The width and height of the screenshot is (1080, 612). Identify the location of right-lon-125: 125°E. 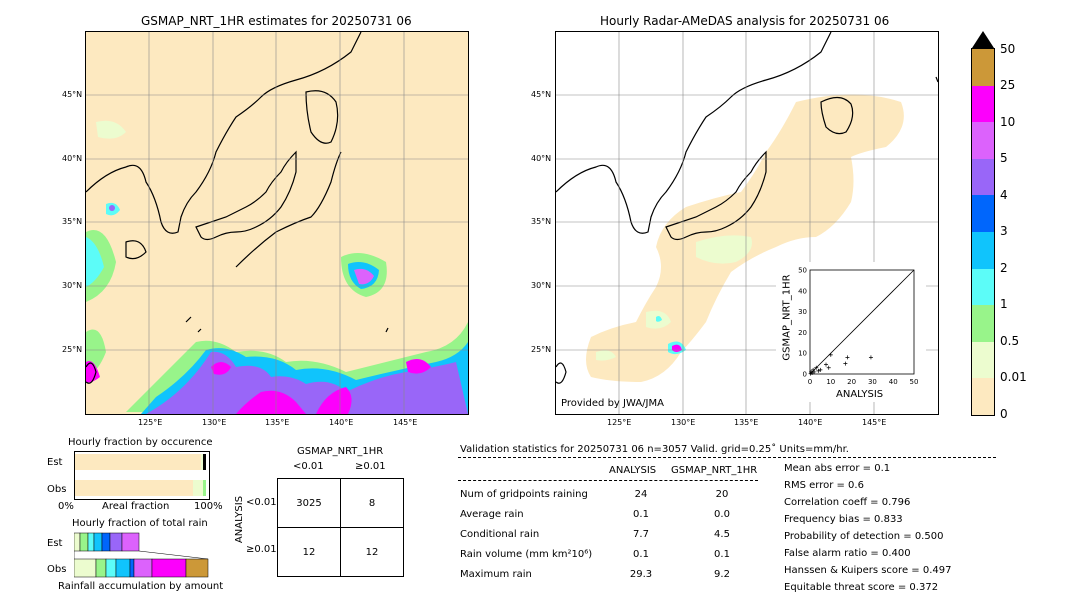
(619, 422).